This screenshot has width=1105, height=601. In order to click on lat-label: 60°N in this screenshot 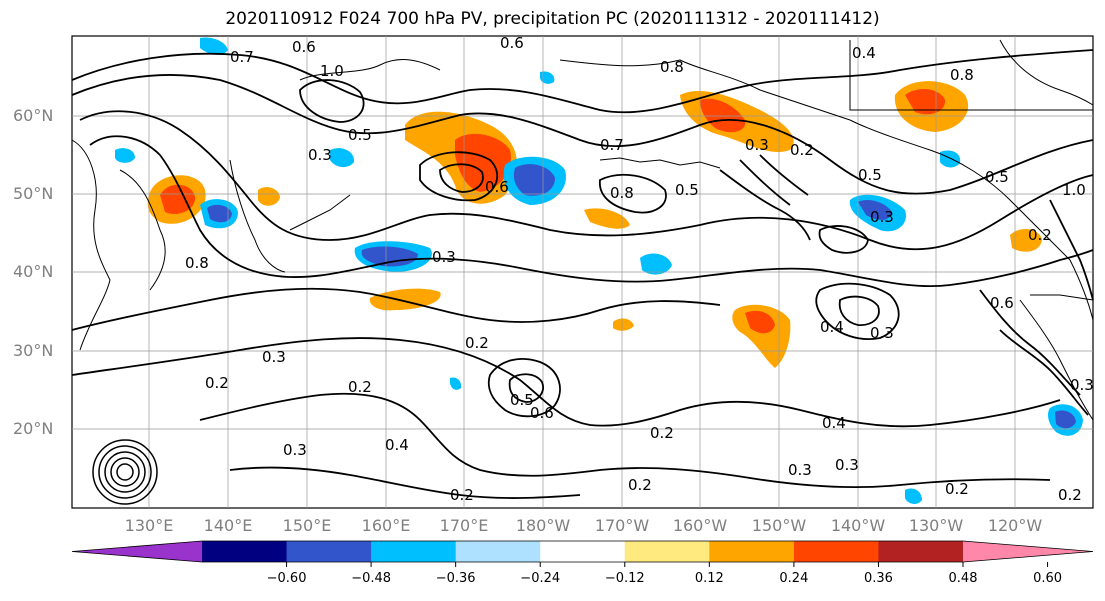, I will do `click(33, 115)`.